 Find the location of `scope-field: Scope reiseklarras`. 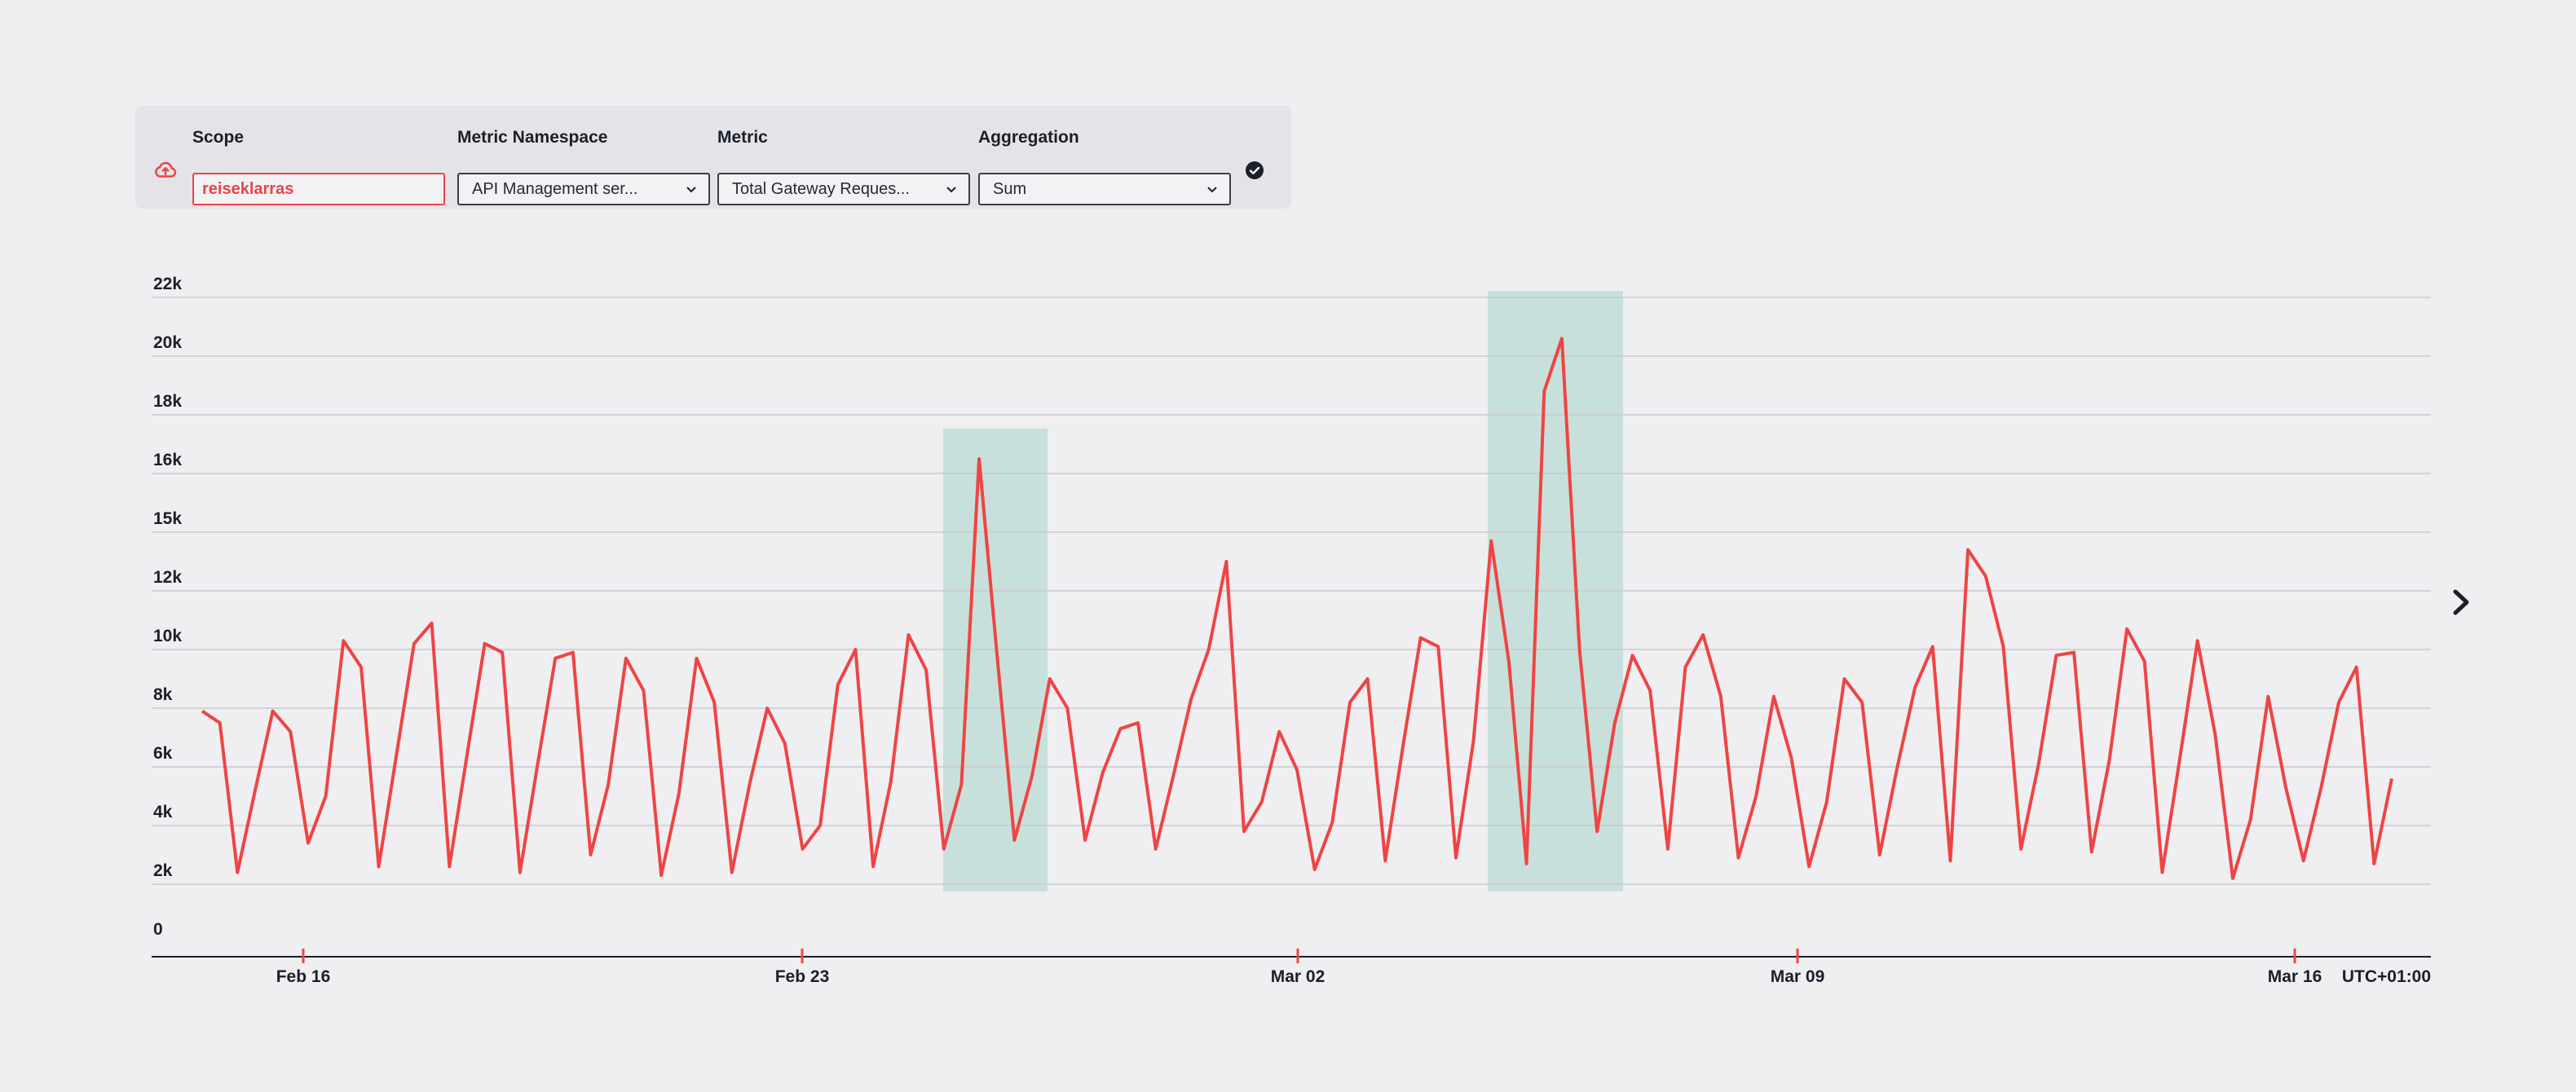

scope-field: Scope reiseklarras is located at coordinates (318, 165).